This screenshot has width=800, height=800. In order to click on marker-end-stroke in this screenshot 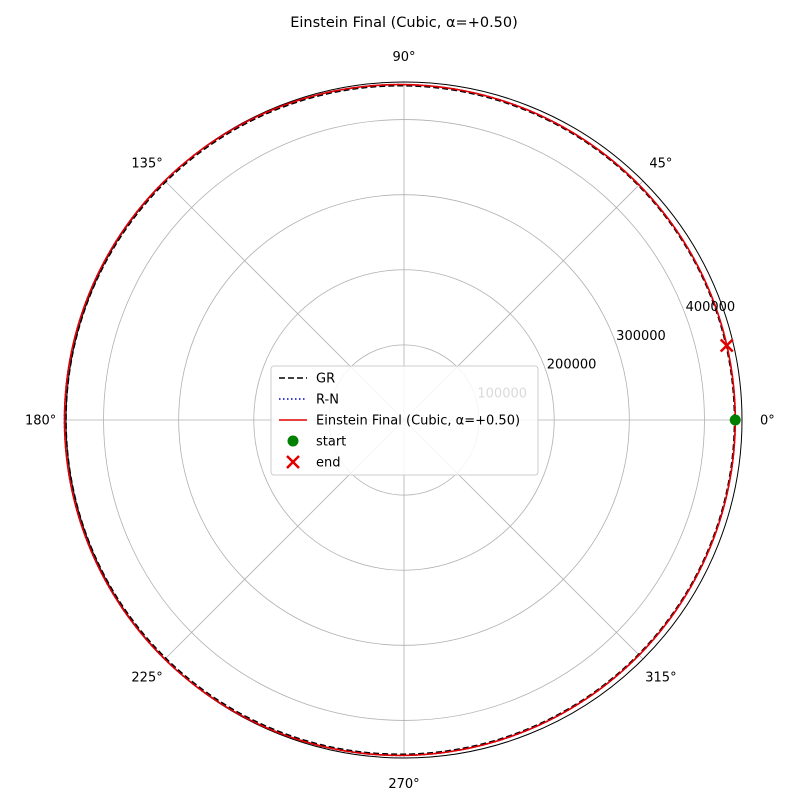, I will do `click(726, 345)`.